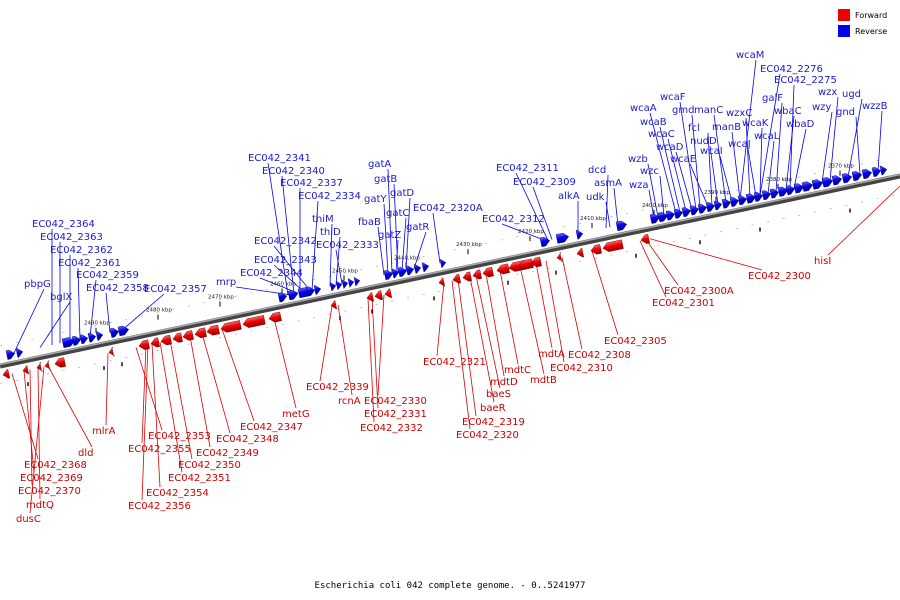  Describe the element at coordinates (293, 171) in the screenshot. I see `gene-label-ec042-2340: EC042_2340` at that location.